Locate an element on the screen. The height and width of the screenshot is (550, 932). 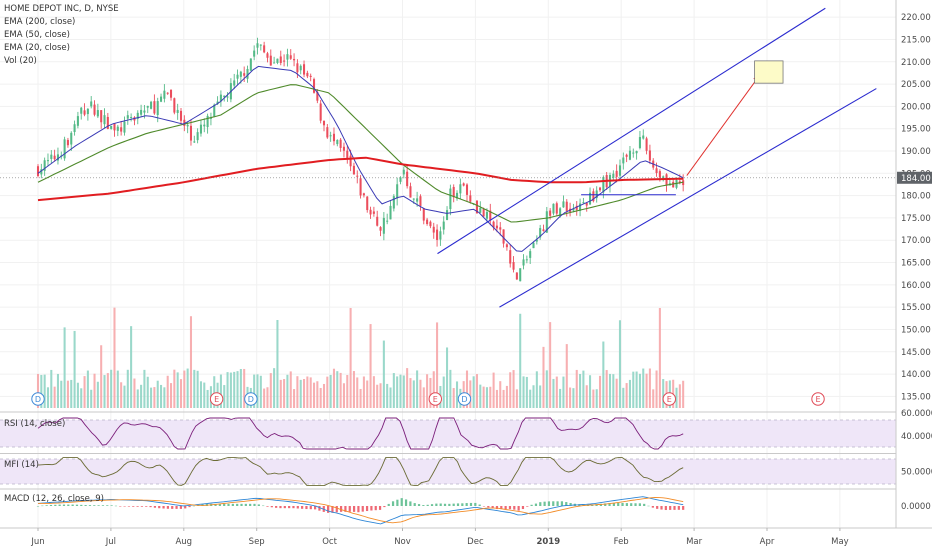
rsi-line is located at coordinates (360, 433).